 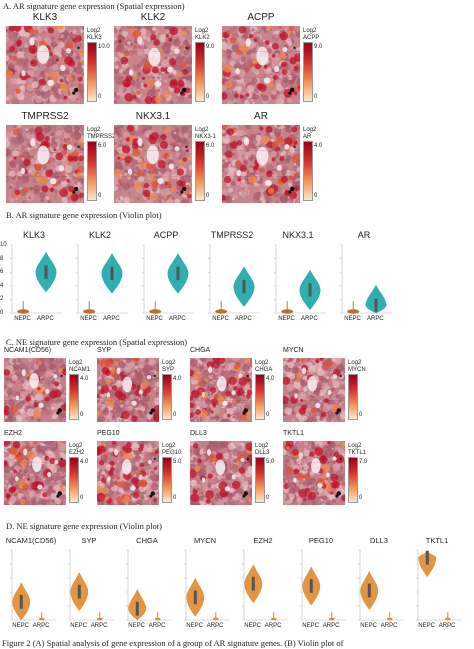 What do you see at coordinates (89, 540) in the screenshot?
I see `violin-ne-panel-title: SYP` at bounding box center [89, 540].